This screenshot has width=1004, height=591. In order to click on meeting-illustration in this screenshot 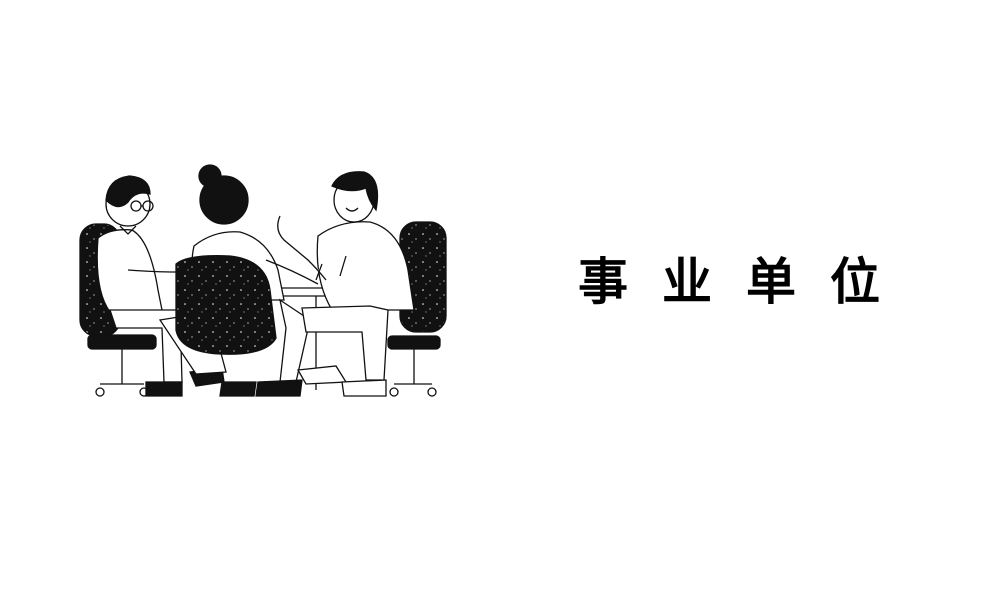, I will do `click(263, 280)`.